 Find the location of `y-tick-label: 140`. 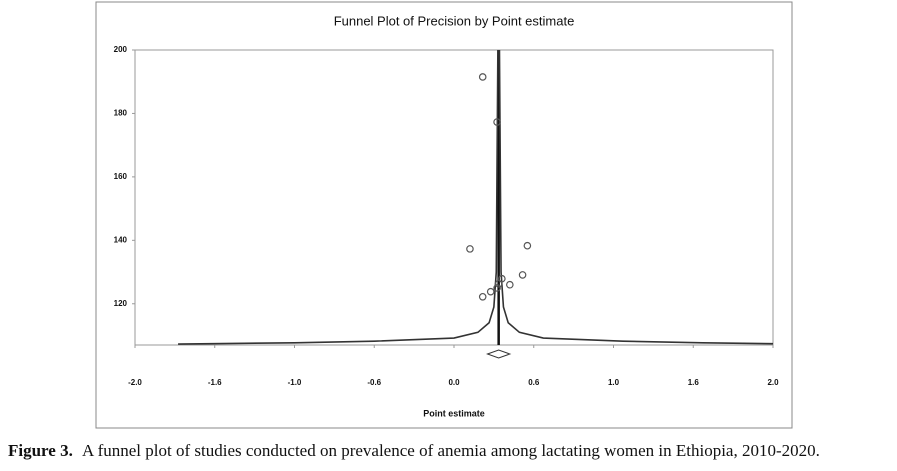

y-tick-label: 140 is located at coordinates (121, 239).